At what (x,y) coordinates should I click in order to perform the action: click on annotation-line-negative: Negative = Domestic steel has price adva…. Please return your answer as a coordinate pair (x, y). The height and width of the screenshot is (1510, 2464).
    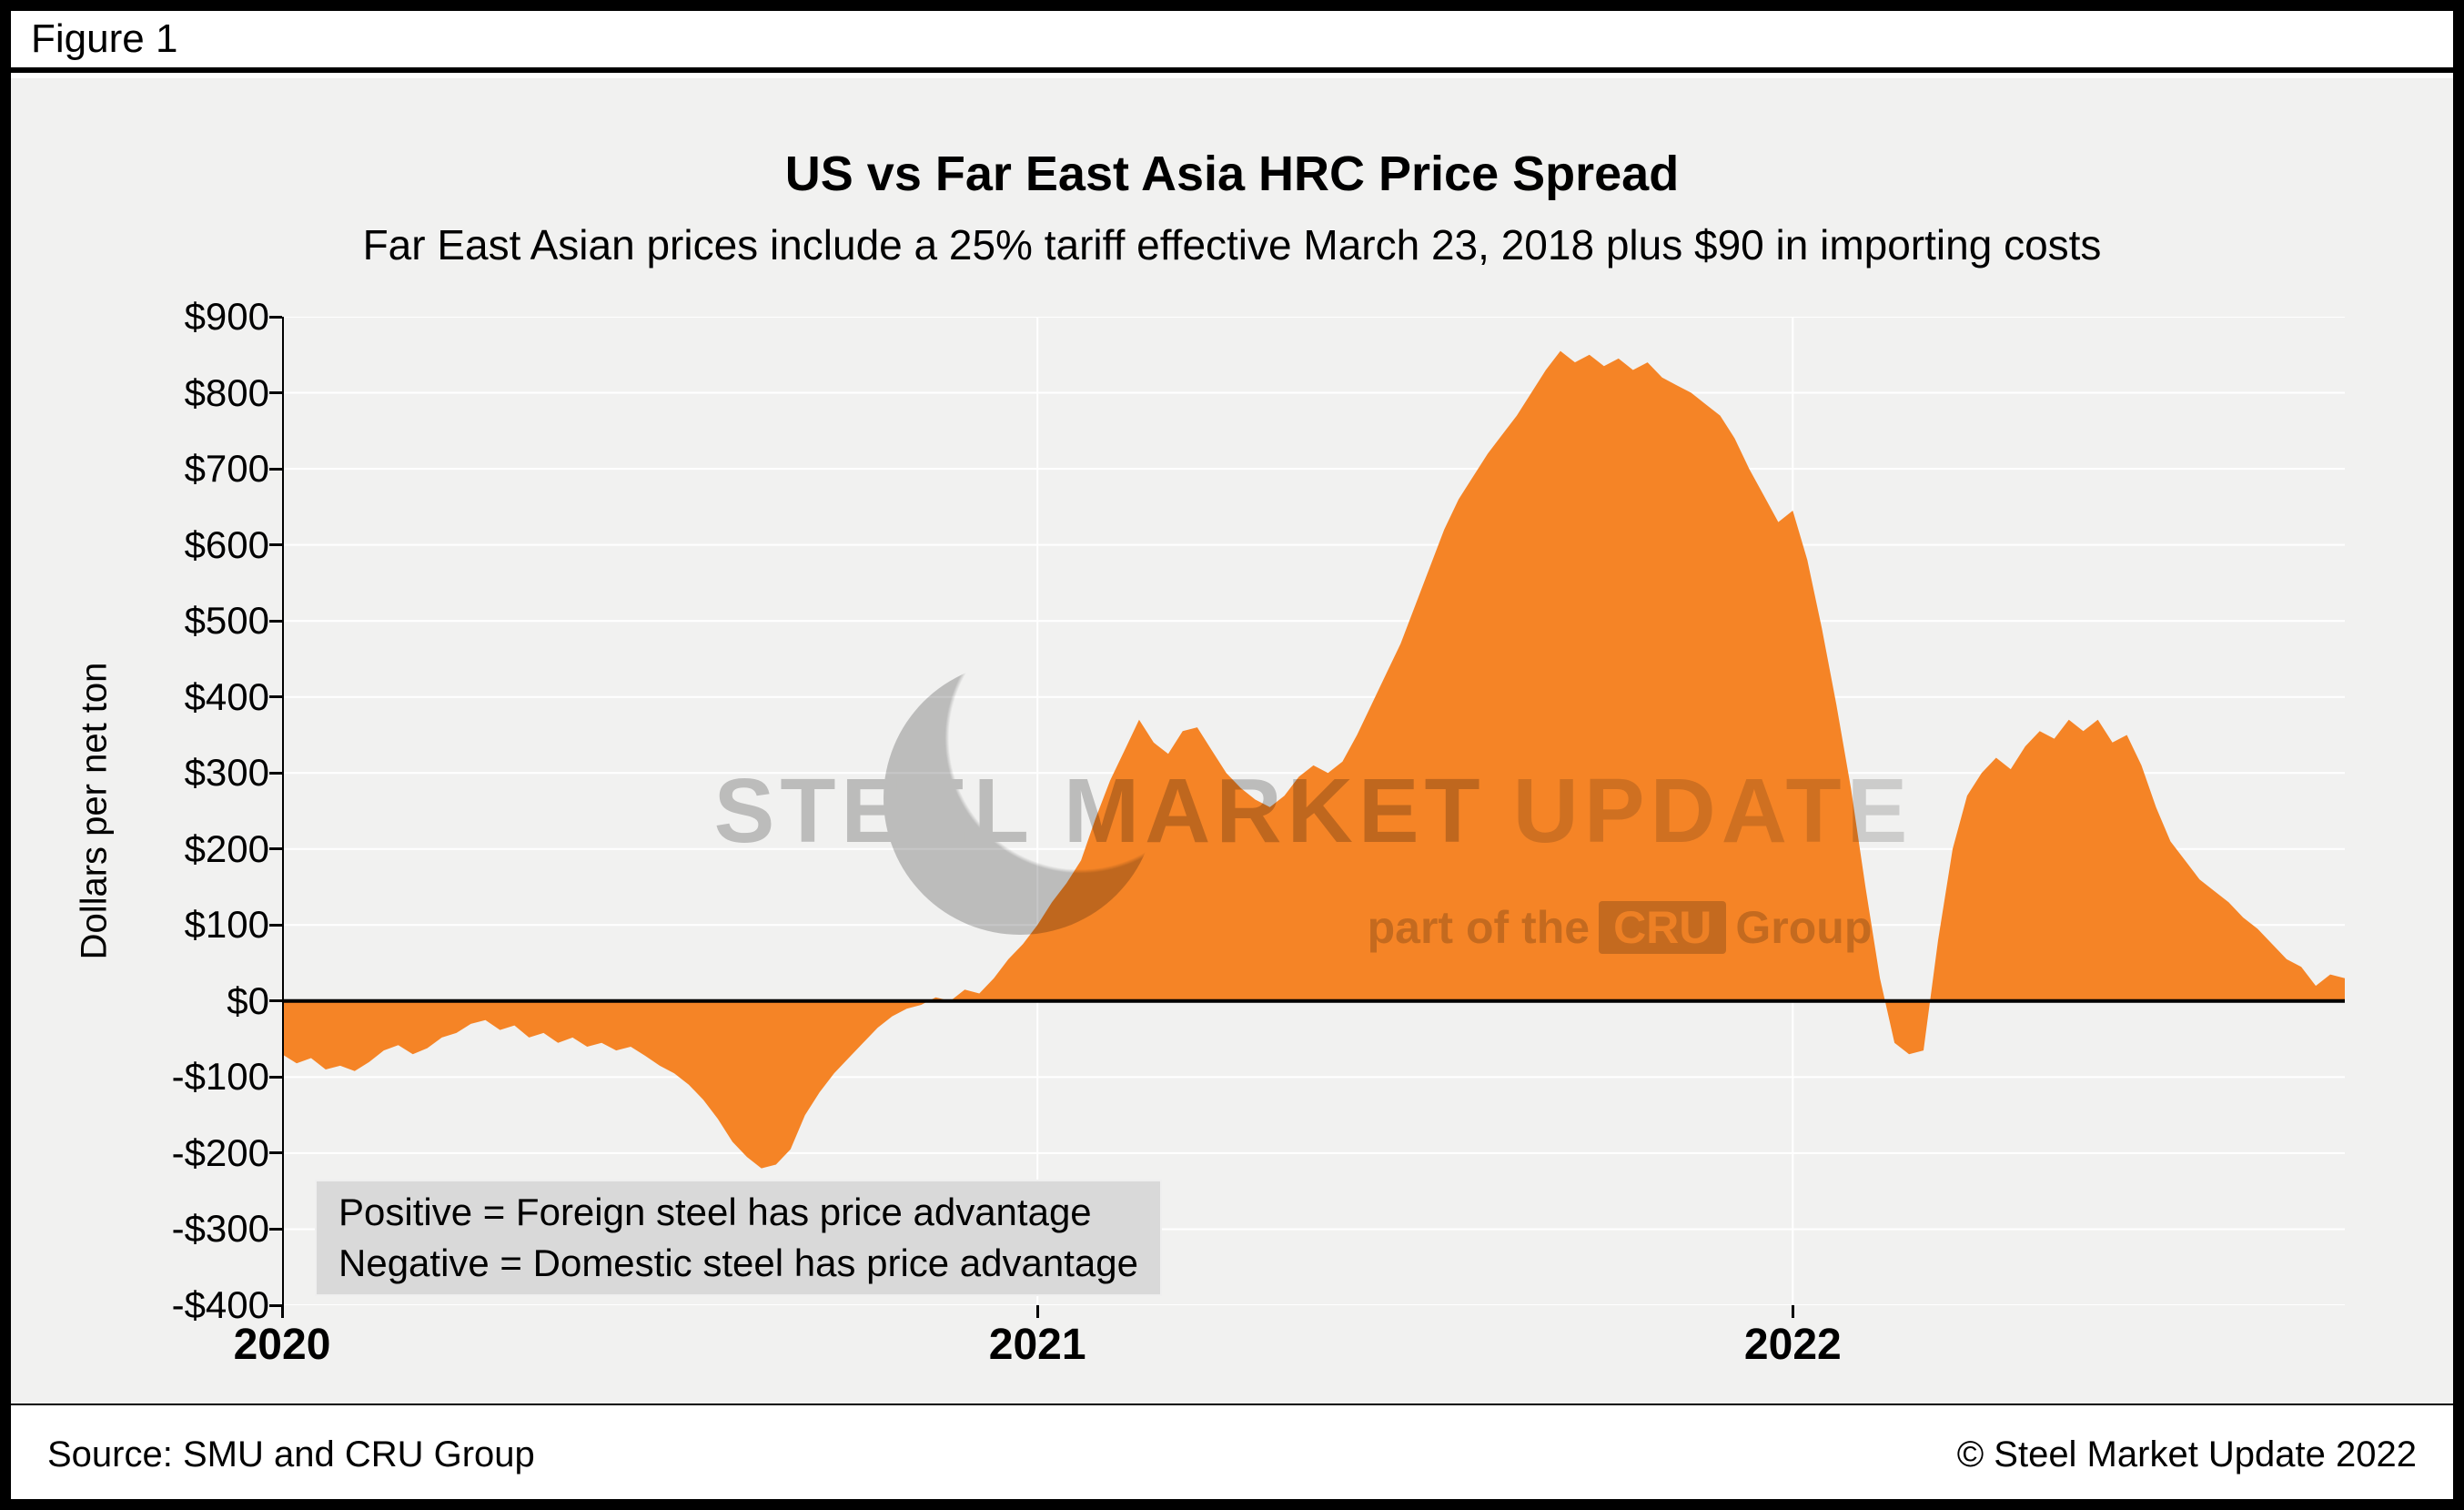
    Looking at the image, I should click on (738, 1262).